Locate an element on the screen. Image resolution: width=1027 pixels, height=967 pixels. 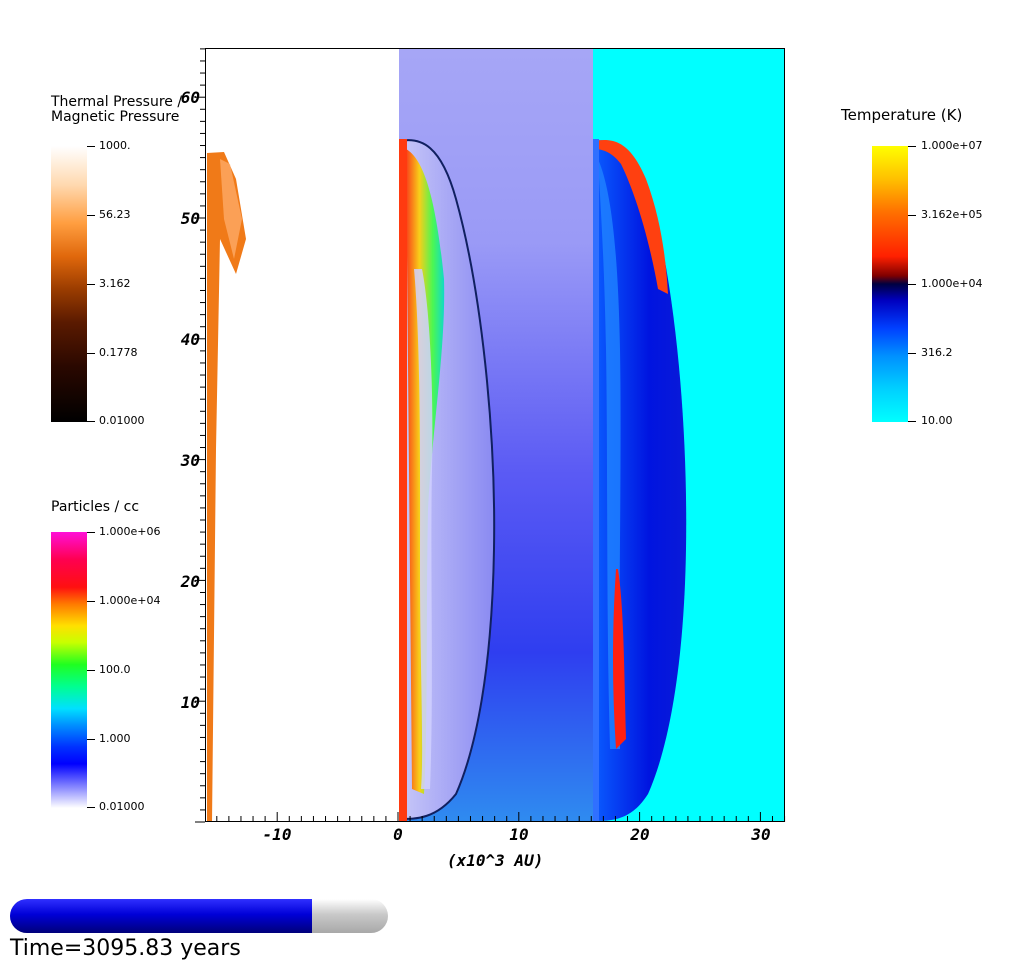
temperature-colorbar-title: Temperature (K) is located at coordinates (902, 115).